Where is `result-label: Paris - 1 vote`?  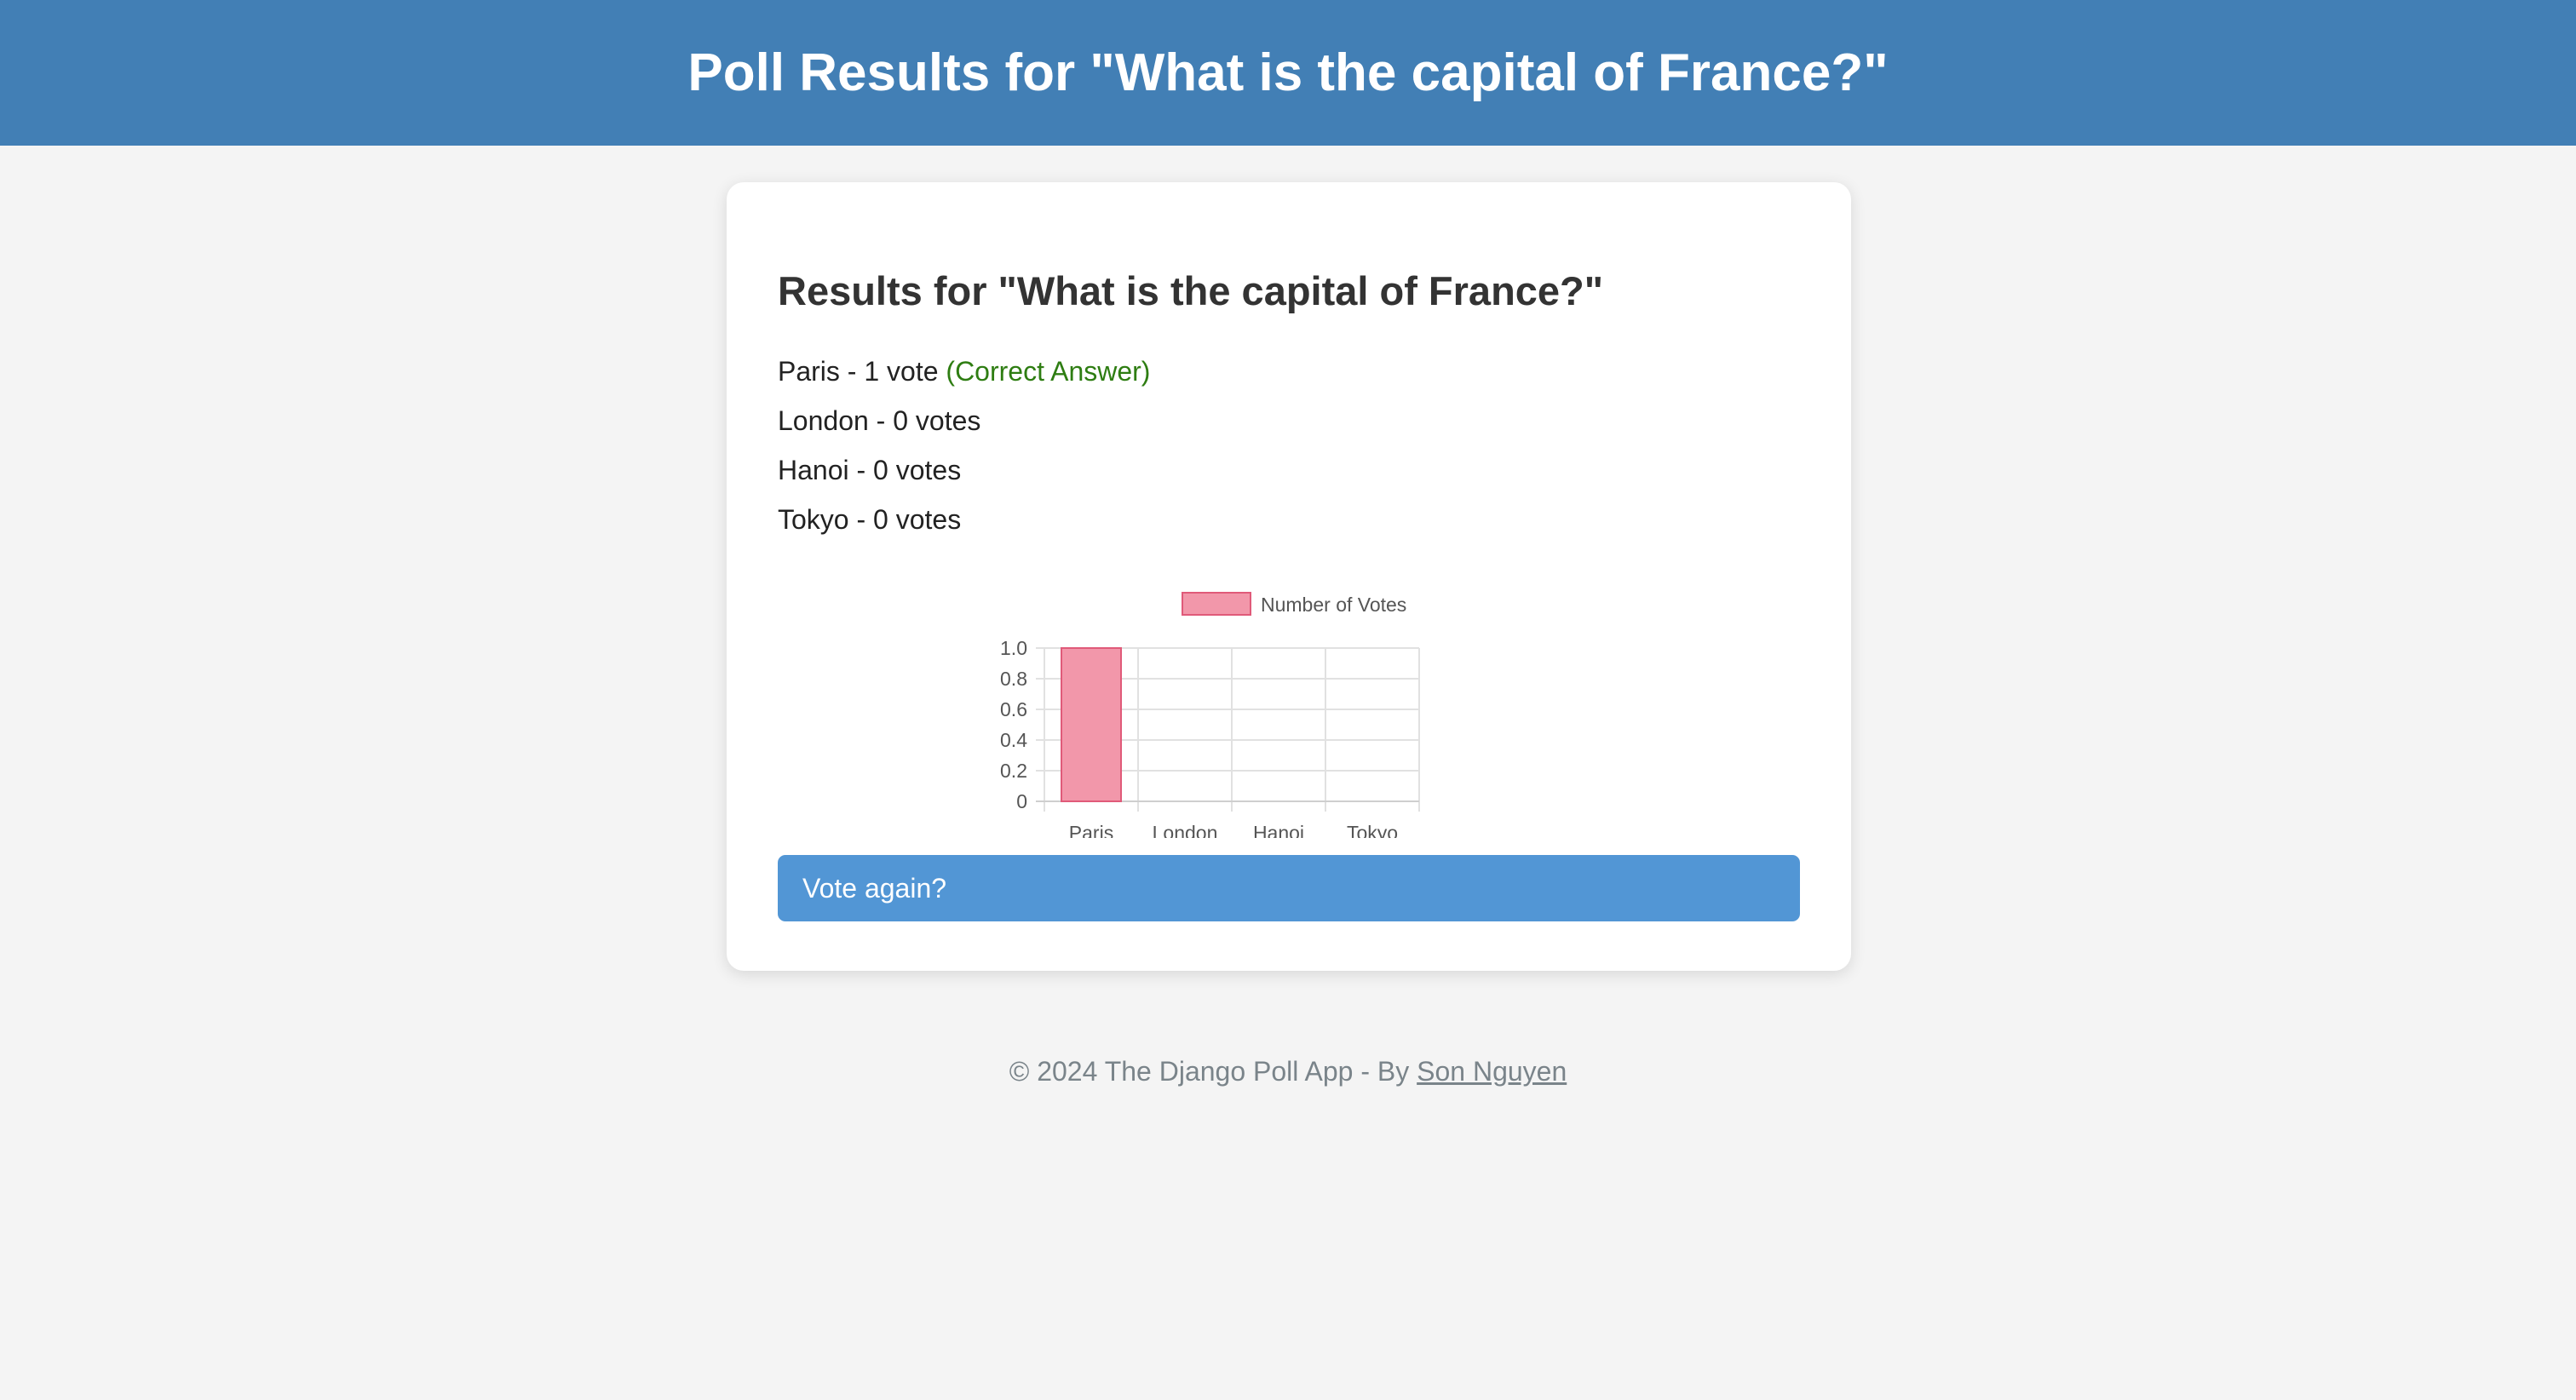 result-label: Paris - 1 vote is located at coordinates (858, 371).